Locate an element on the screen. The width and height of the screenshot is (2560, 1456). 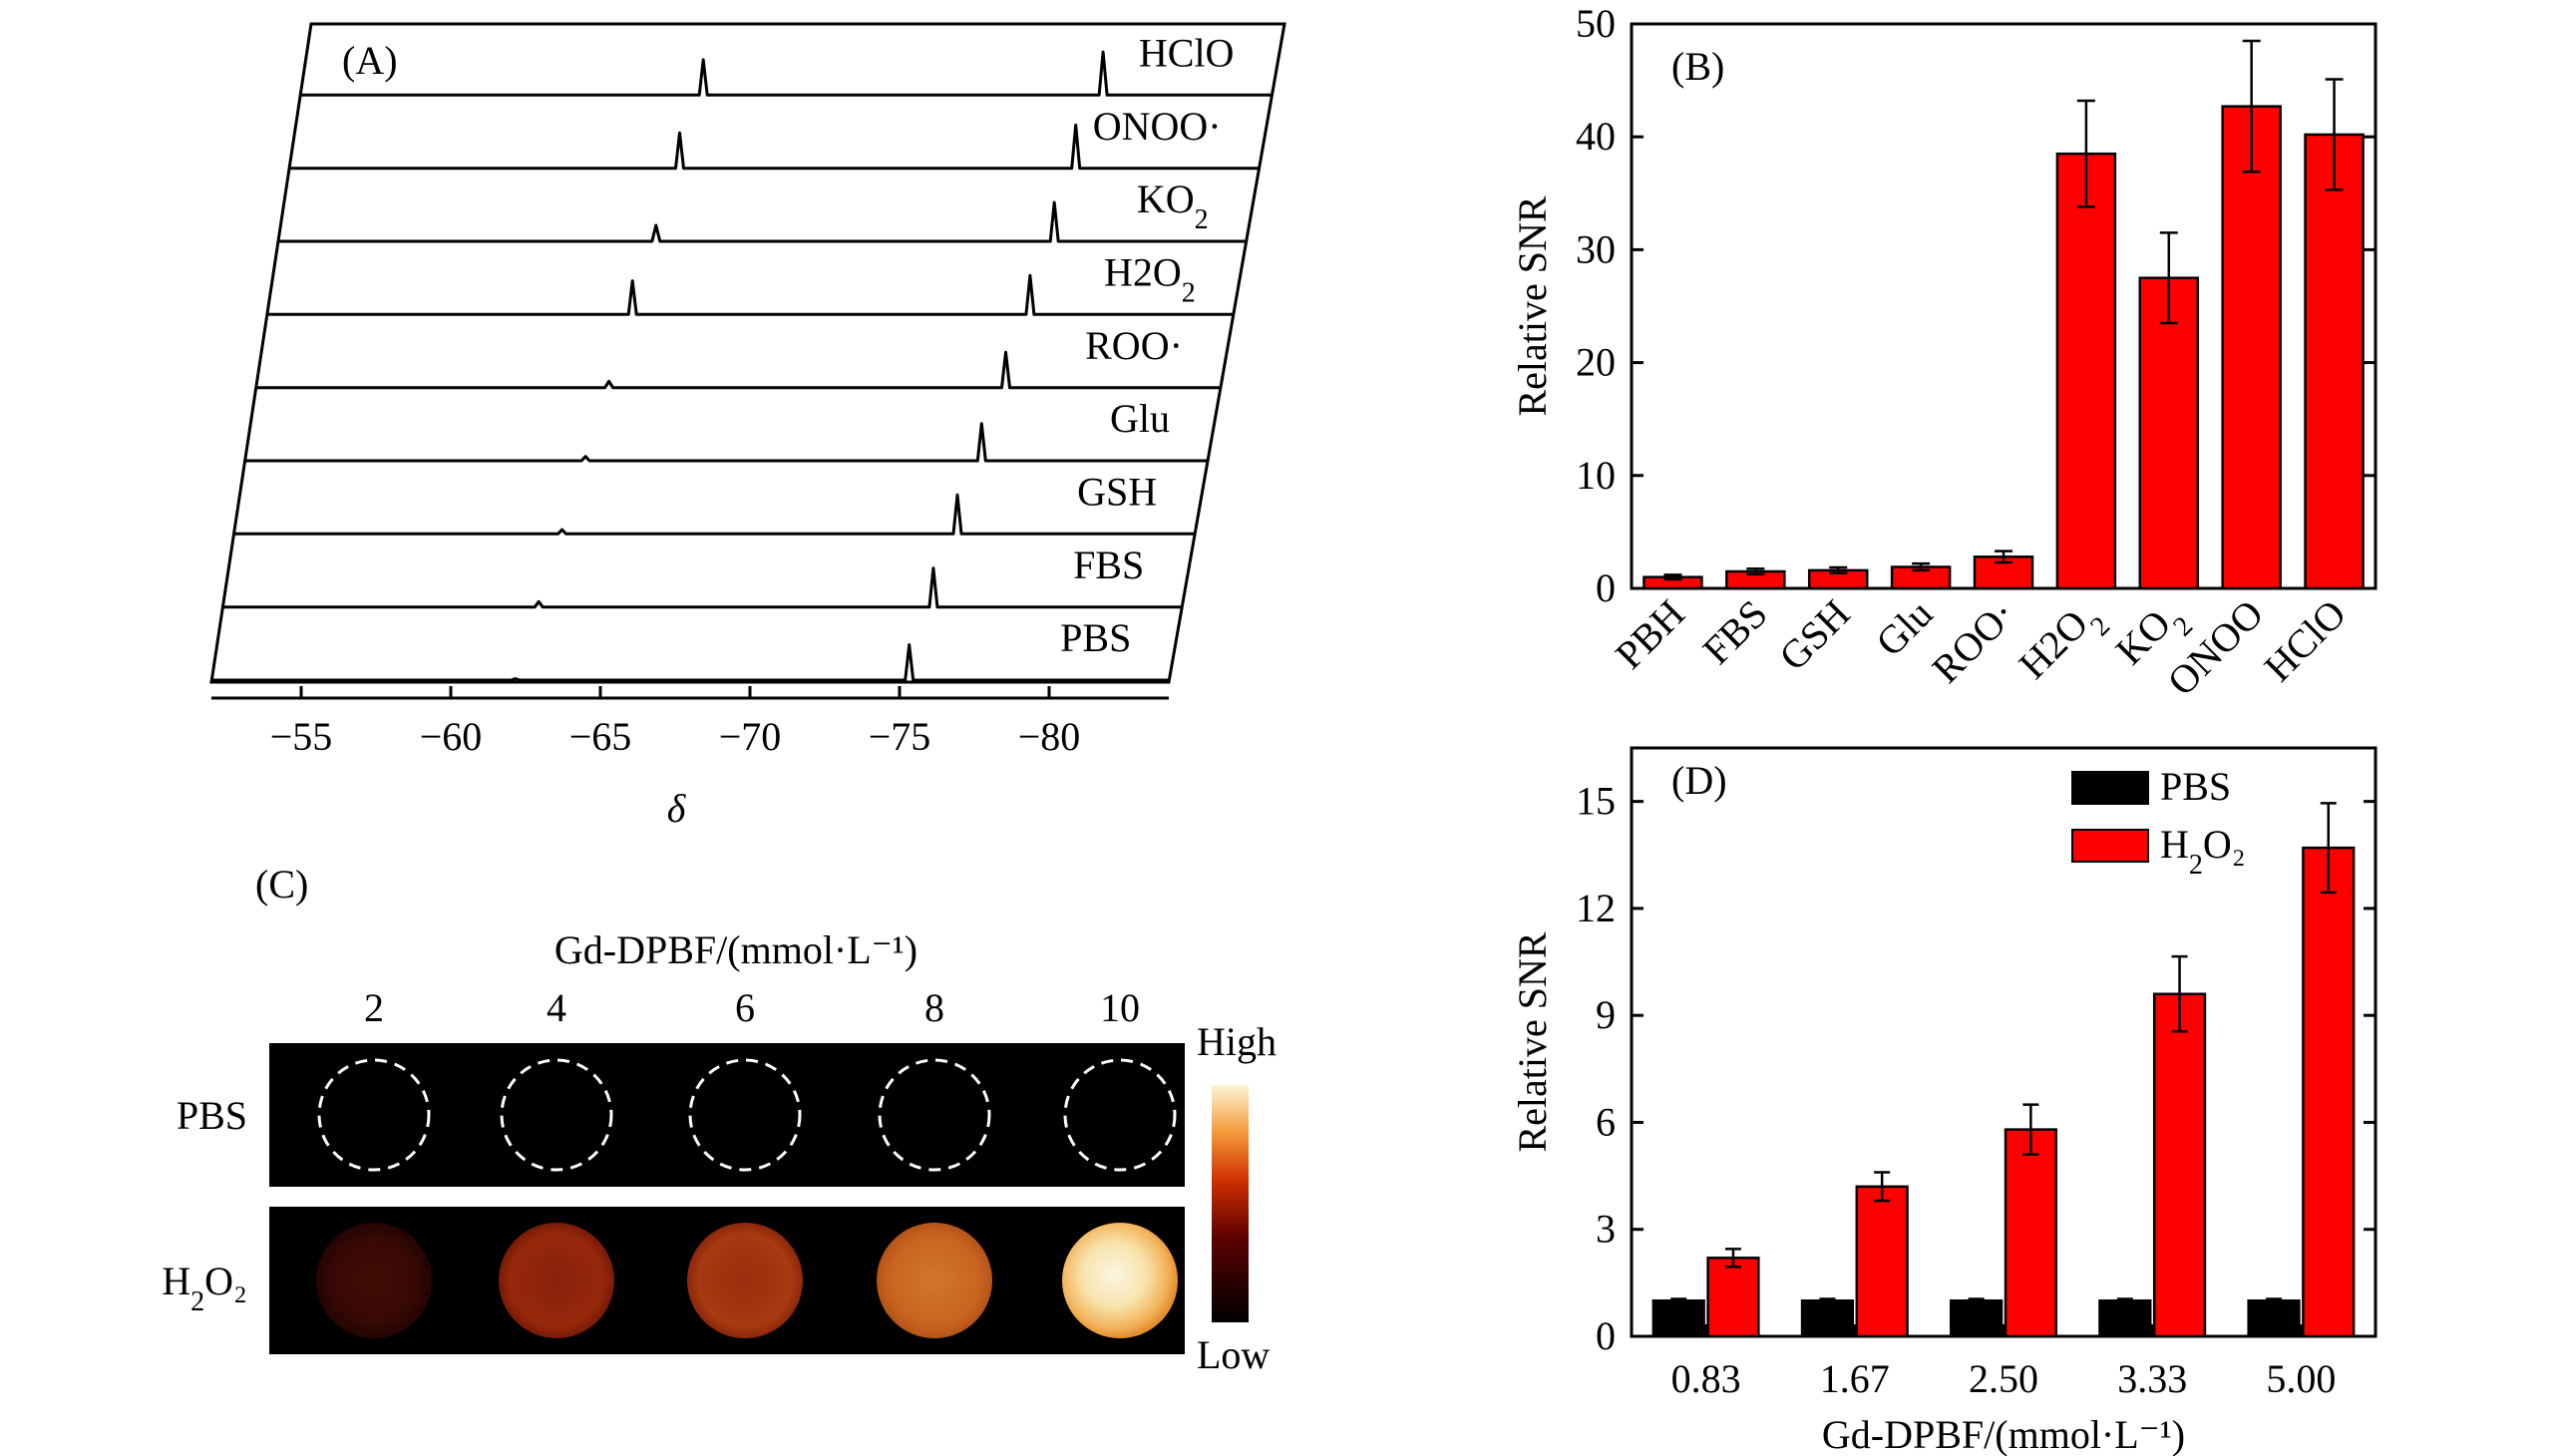
panel-b-label: (B) is located at coordinates (1697, 66).